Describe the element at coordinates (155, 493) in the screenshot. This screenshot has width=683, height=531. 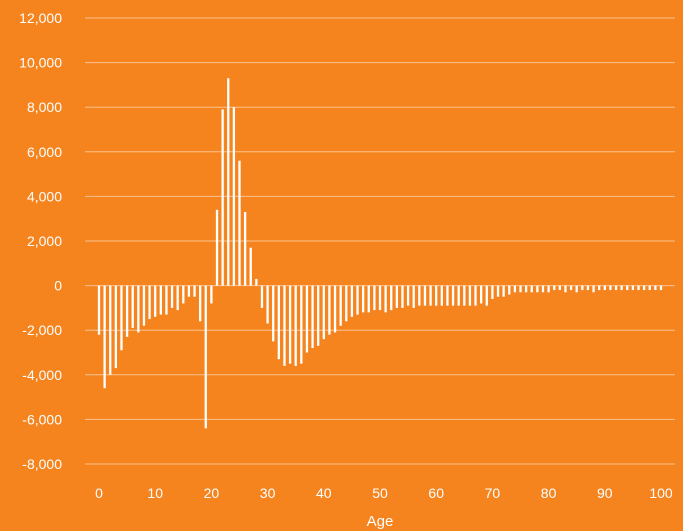
I see `x-tick-label: 10` at that location.